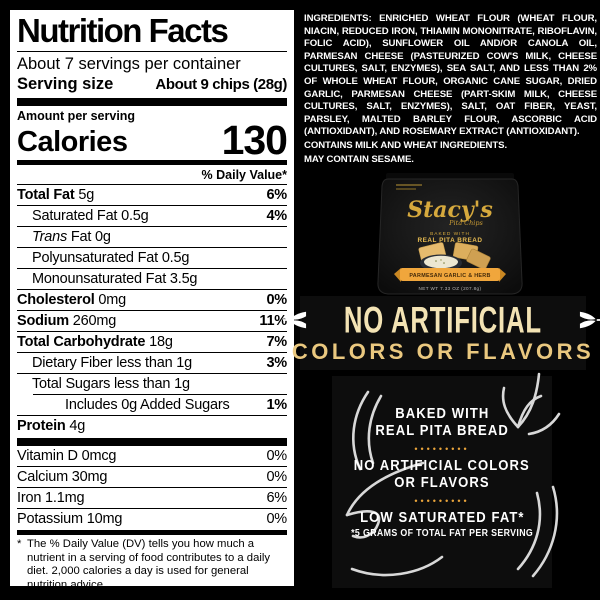 This screenshot has width=600, height=600. Describe the element at coordinates (152, 518) in the screenshot. I see `vitamin-row-potassium: Potassium 10mg 0%` at that location.